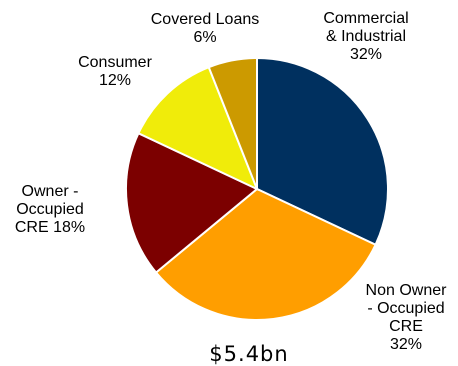 The height and width of the screenshot is (366, 458). What do you see at coordinates (406, 326) in the screenshot?
I see `slice-label-line: CRE` at bounding box center [406, 326].